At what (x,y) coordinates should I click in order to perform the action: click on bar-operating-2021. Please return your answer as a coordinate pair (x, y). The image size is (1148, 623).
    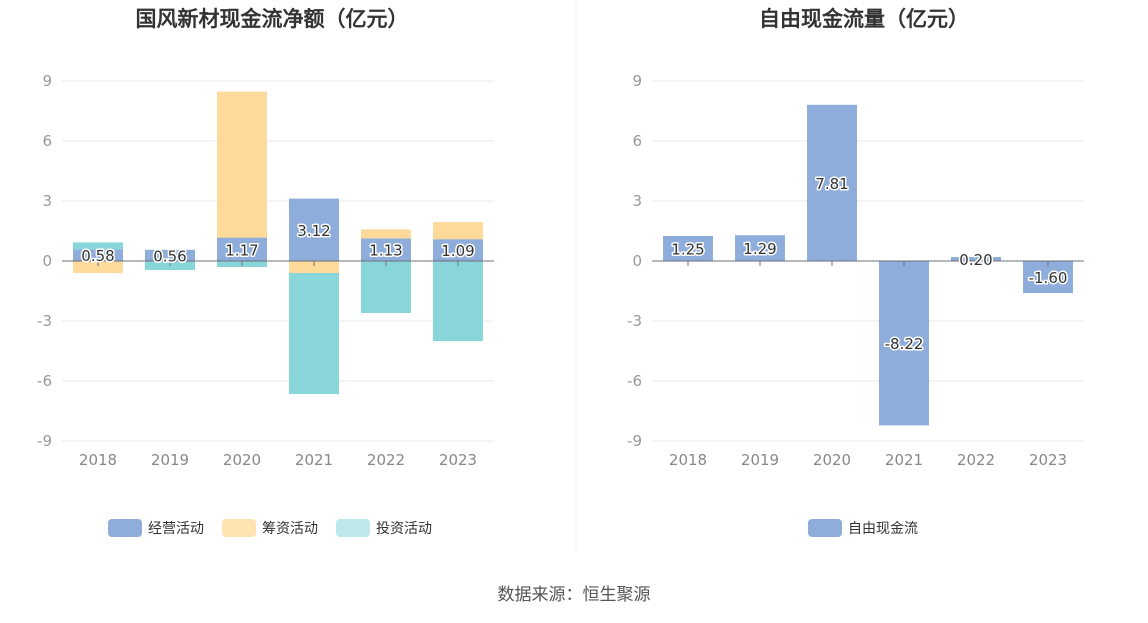
    Looking at the image, I should click on (314, 229).